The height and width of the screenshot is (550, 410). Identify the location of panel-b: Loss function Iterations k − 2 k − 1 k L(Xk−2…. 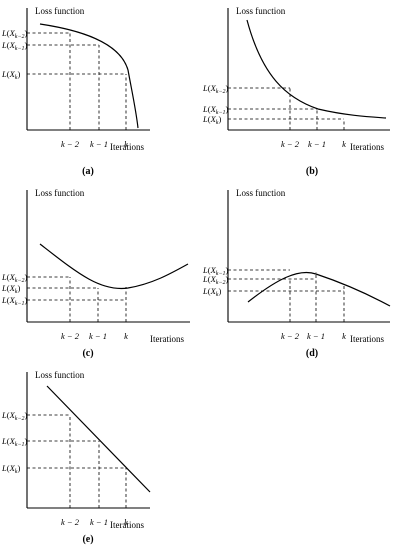
(296, 91).